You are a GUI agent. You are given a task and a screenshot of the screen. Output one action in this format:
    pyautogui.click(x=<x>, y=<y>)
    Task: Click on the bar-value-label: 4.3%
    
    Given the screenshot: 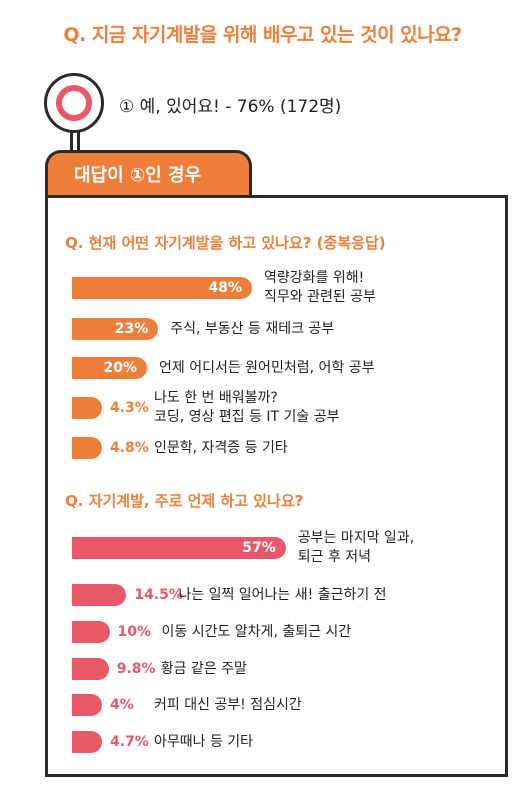 What is the action you would take?
    pyautogui.click(x=129, y=408)
    